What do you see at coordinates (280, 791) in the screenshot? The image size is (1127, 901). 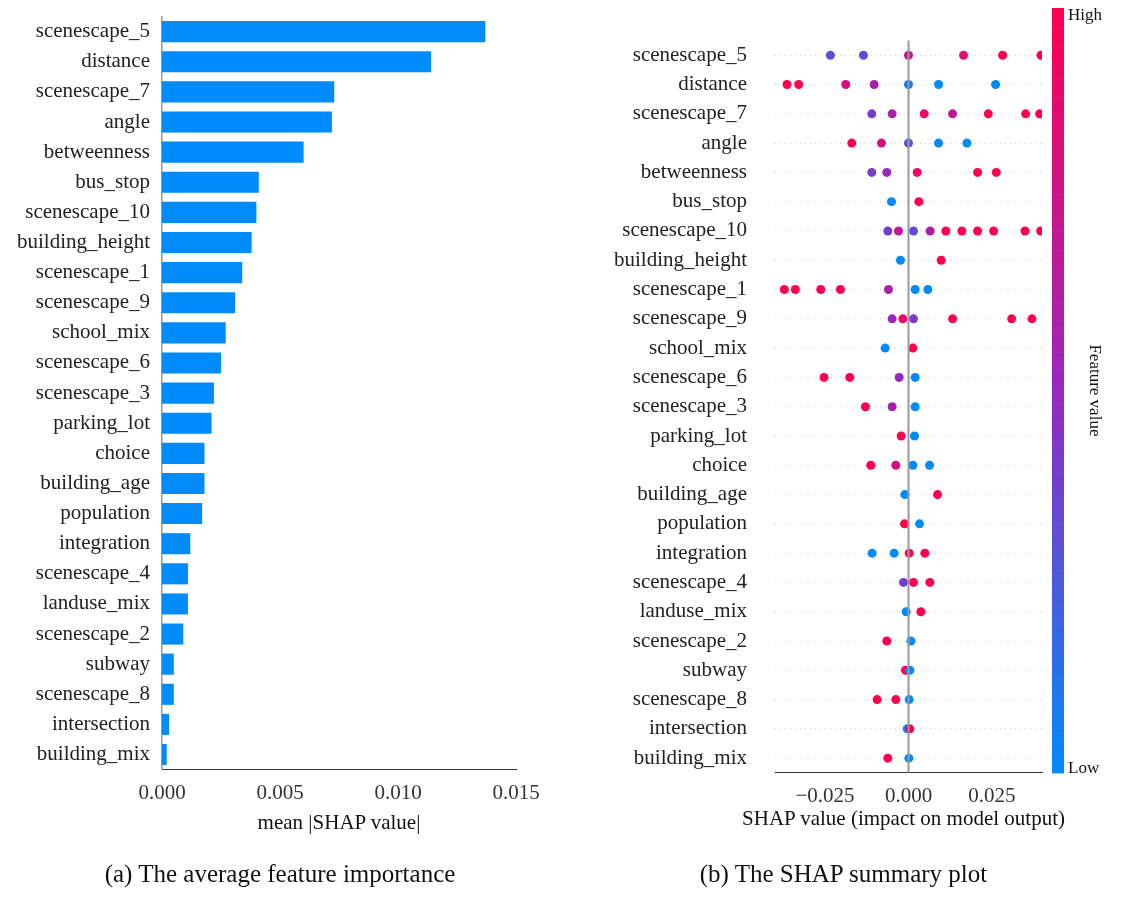 I see `x-tick-label: 0.005` at bounding box center [280, 791].